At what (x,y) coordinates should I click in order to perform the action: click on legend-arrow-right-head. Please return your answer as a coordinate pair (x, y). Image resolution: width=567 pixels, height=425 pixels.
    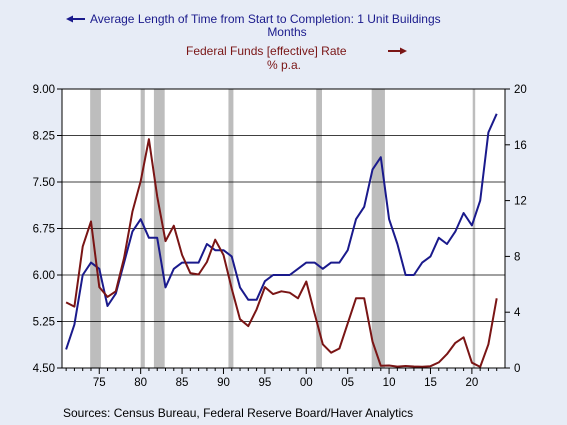
    Looking at the image, I should click on (403, 51).